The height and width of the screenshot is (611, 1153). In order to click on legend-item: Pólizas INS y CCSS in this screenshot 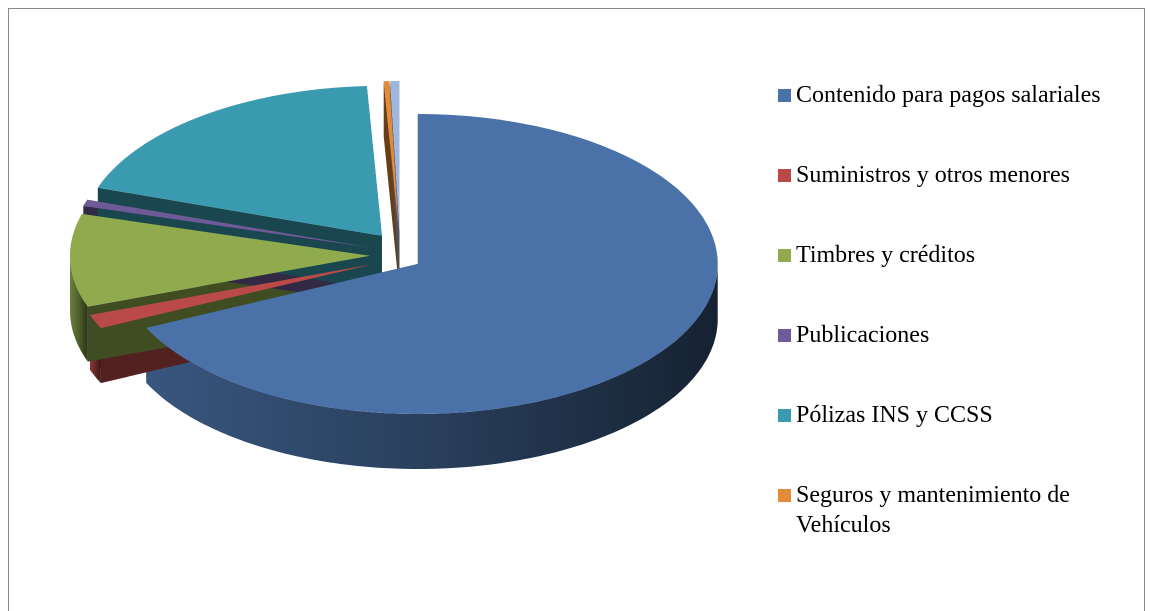, I will do `click(960, 440)`.